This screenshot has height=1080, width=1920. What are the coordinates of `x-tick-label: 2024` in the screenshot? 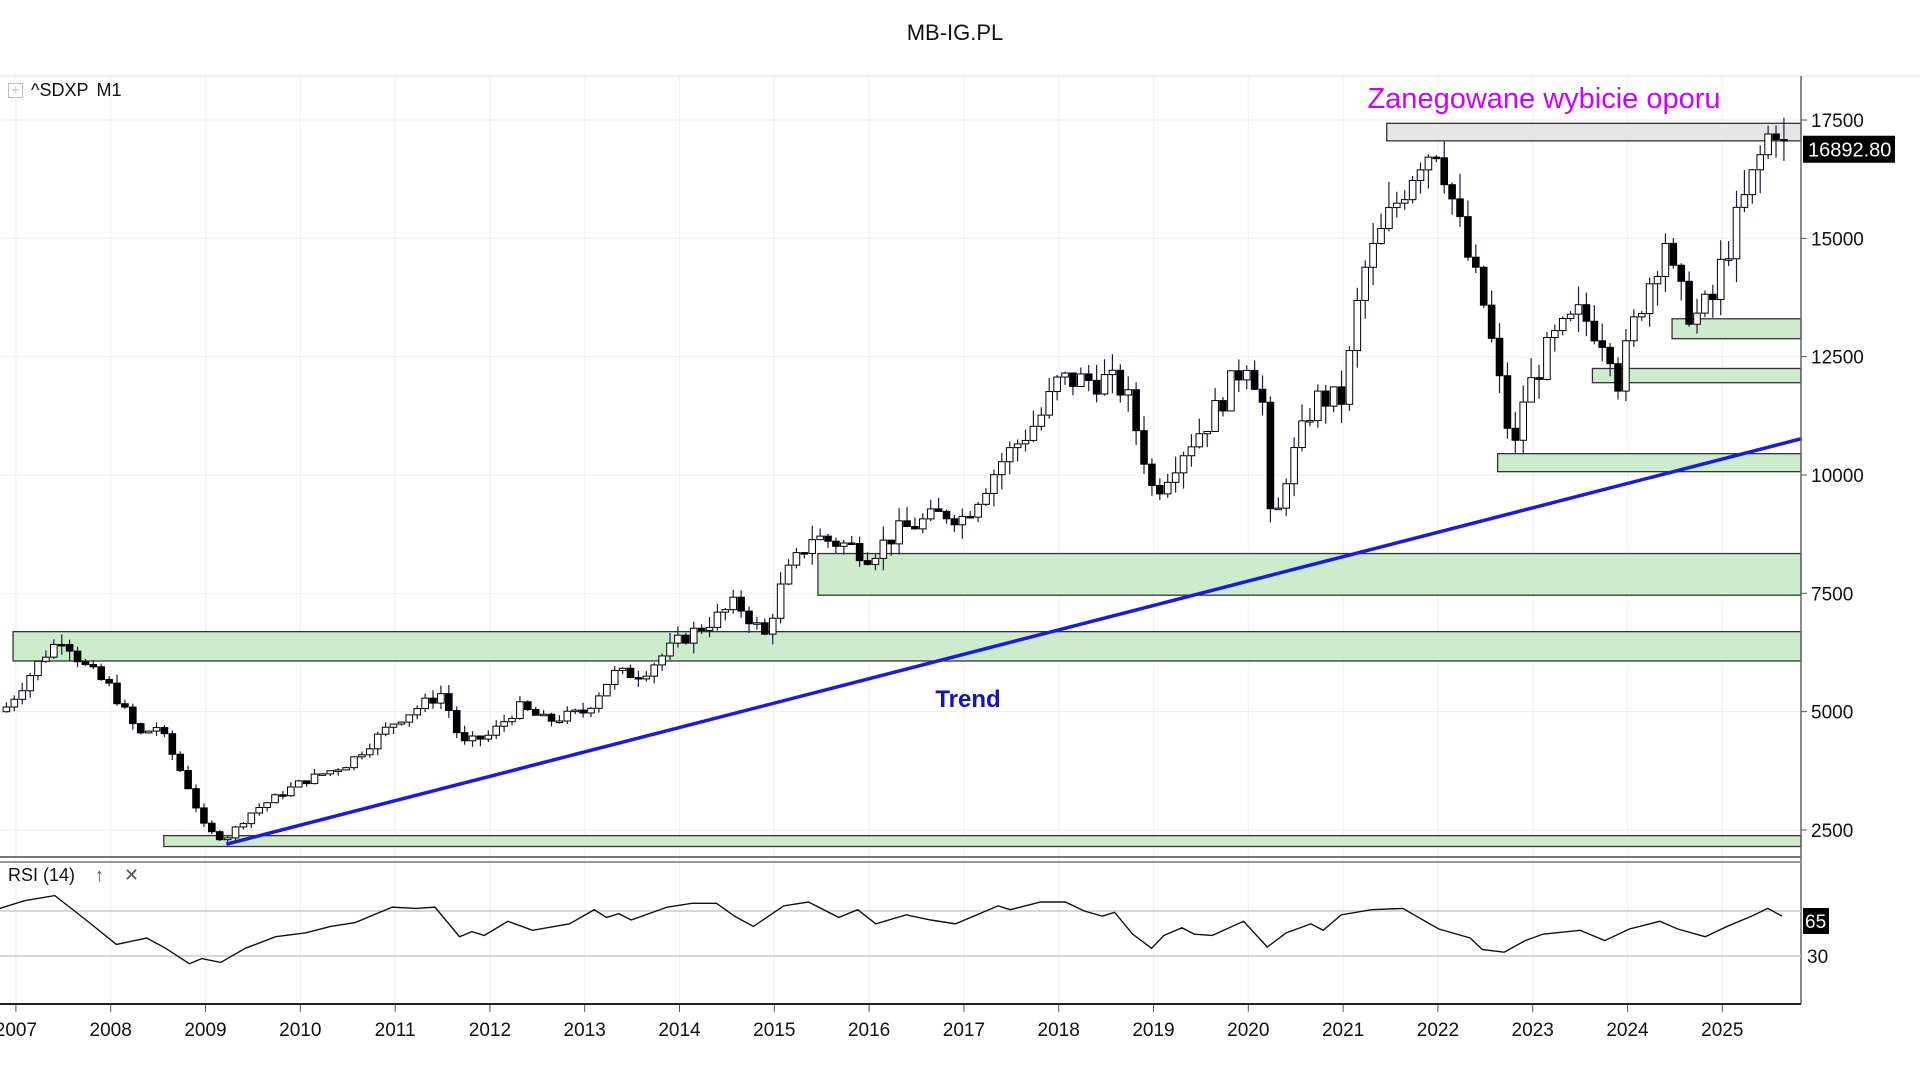 It's located at (1627, 1030).